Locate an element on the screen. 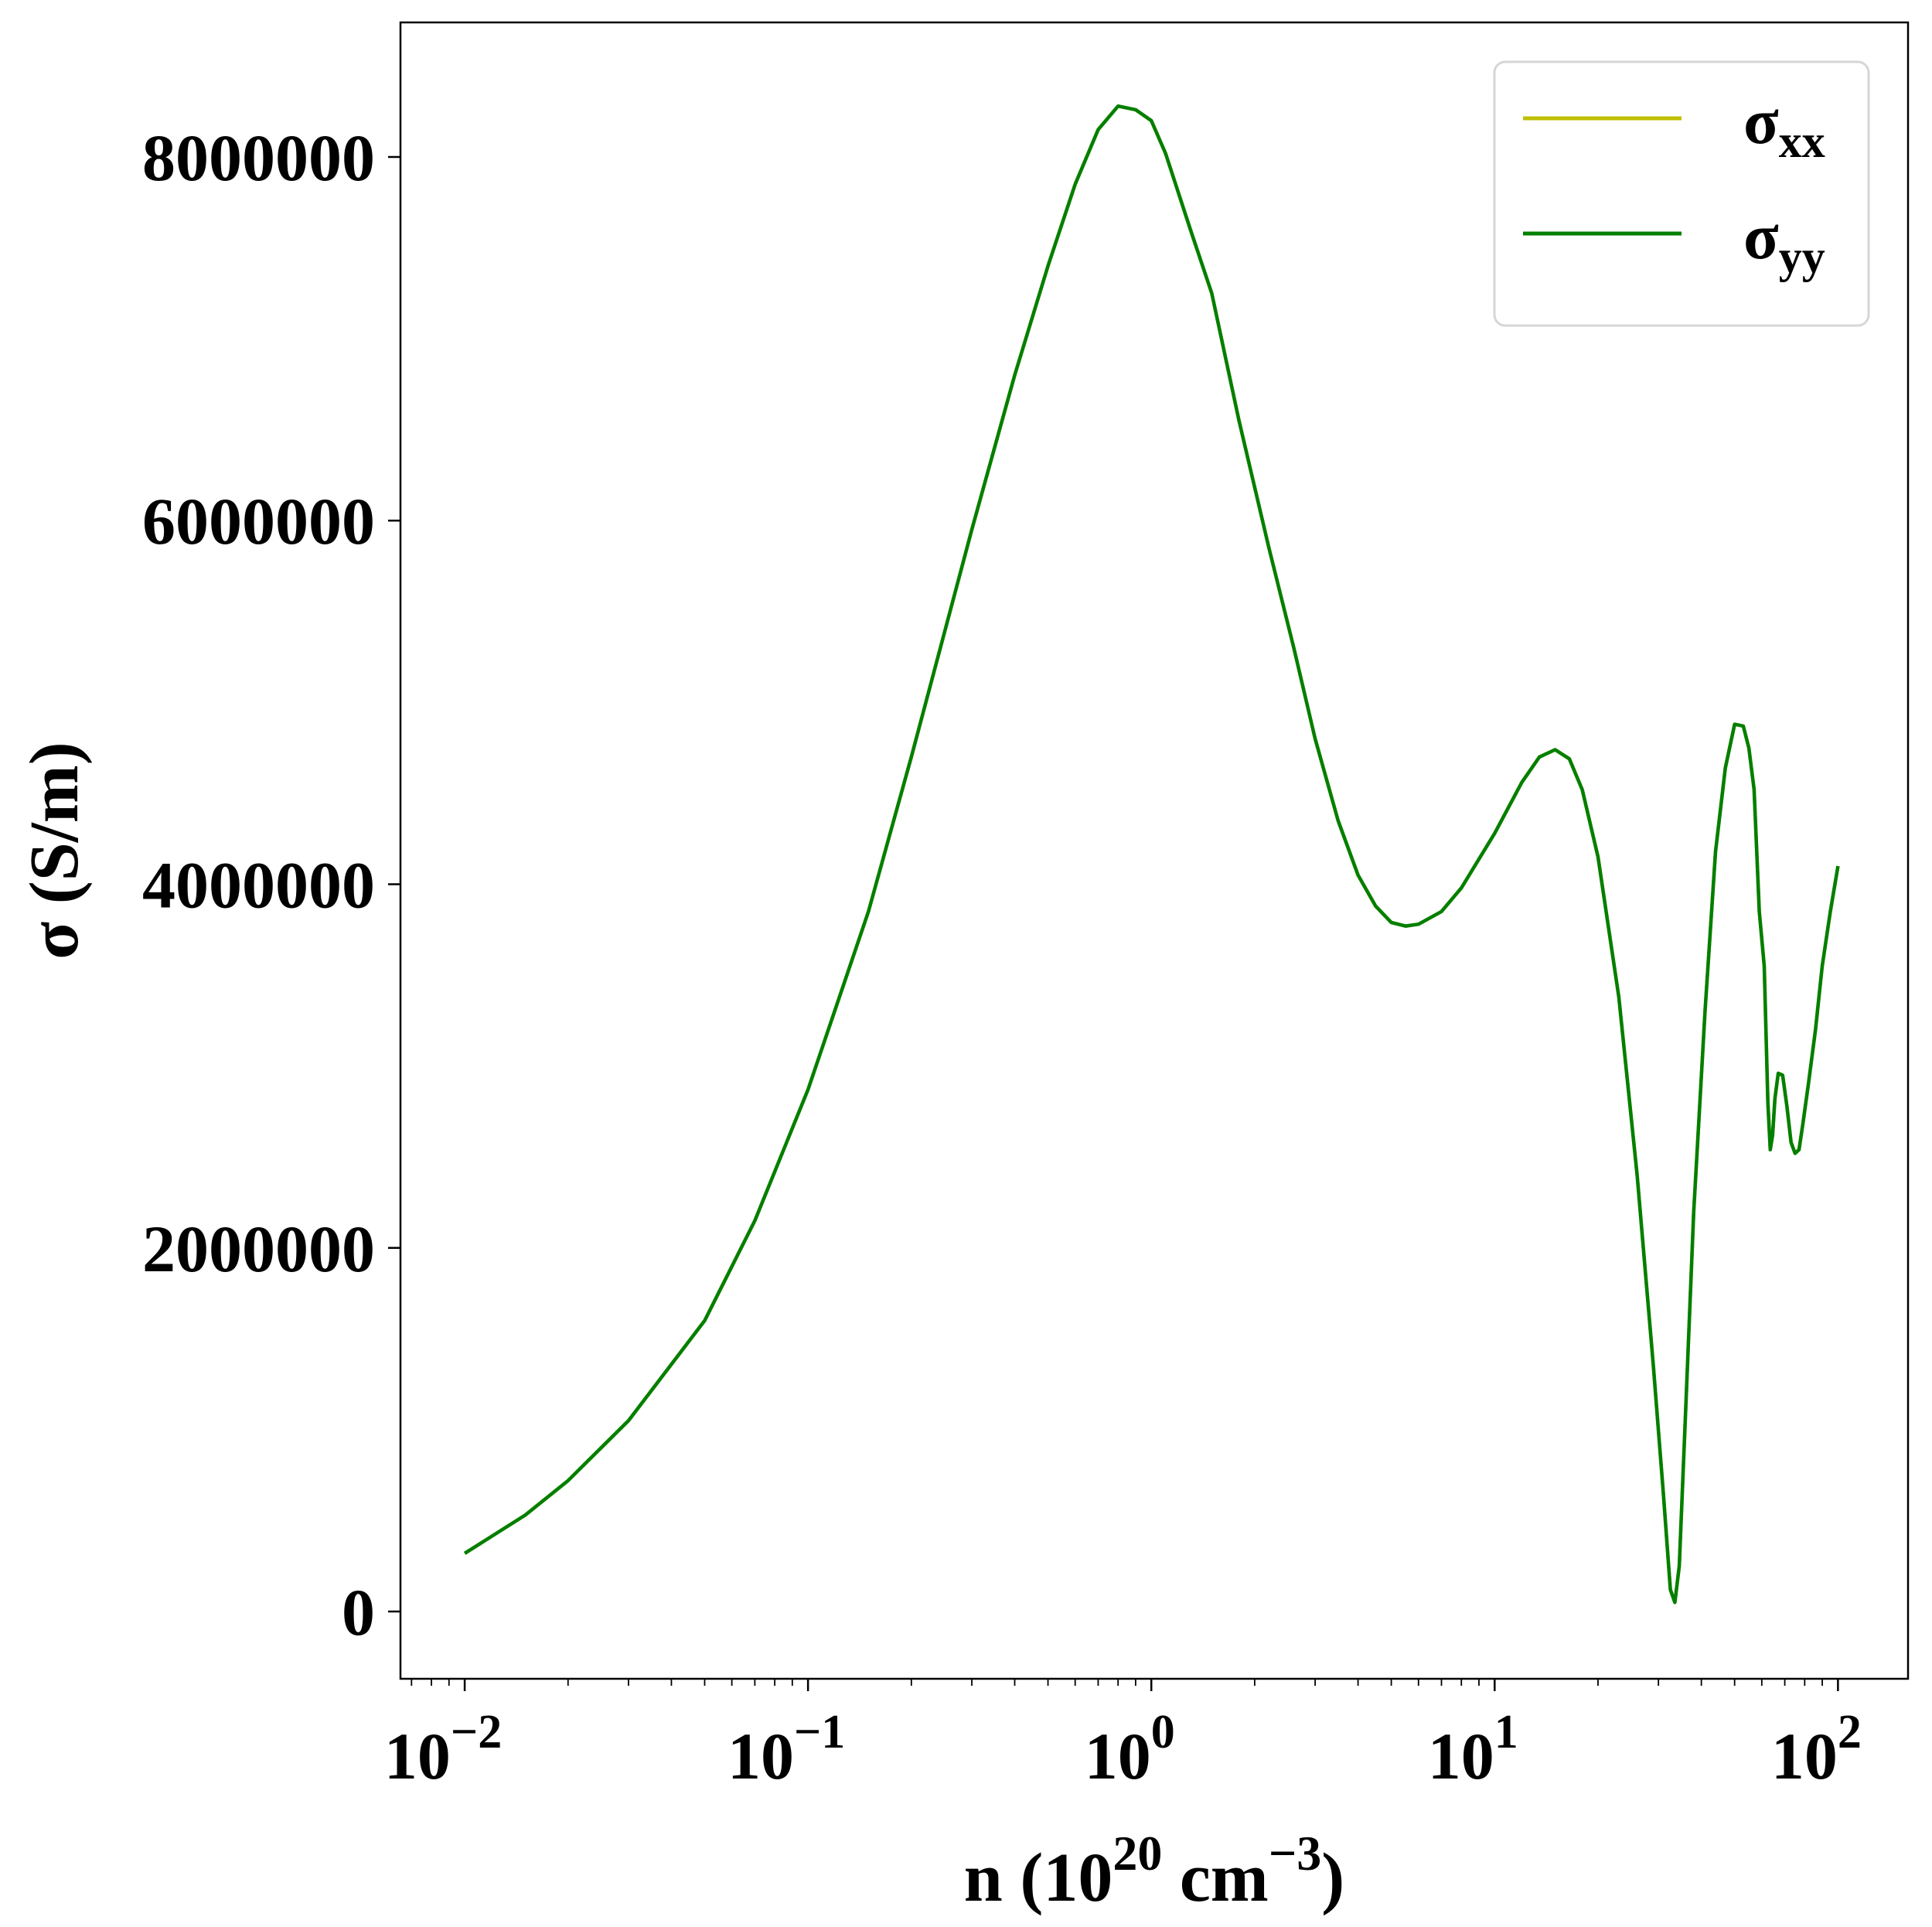  legend-label-sigma-yy: σyy is located at coordinates (1784, 241).